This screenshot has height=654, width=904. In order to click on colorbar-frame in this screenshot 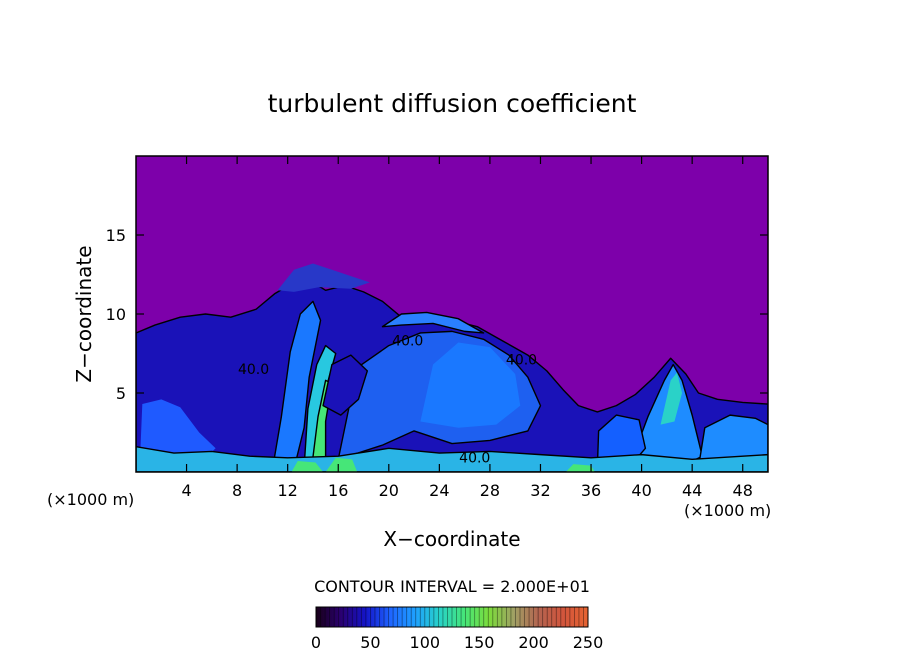, I will do `click(452, 617)`.